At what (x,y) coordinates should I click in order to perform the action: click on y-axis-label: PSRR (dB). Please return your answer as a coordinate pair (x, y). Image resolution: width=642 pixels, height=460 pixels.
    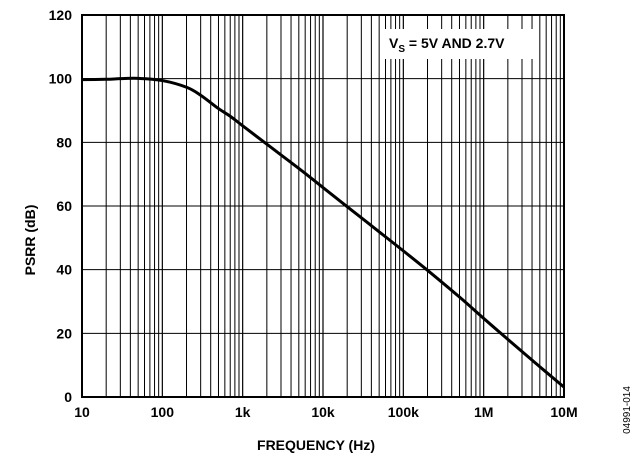
    Looking at the image, I should click on (30, 240).